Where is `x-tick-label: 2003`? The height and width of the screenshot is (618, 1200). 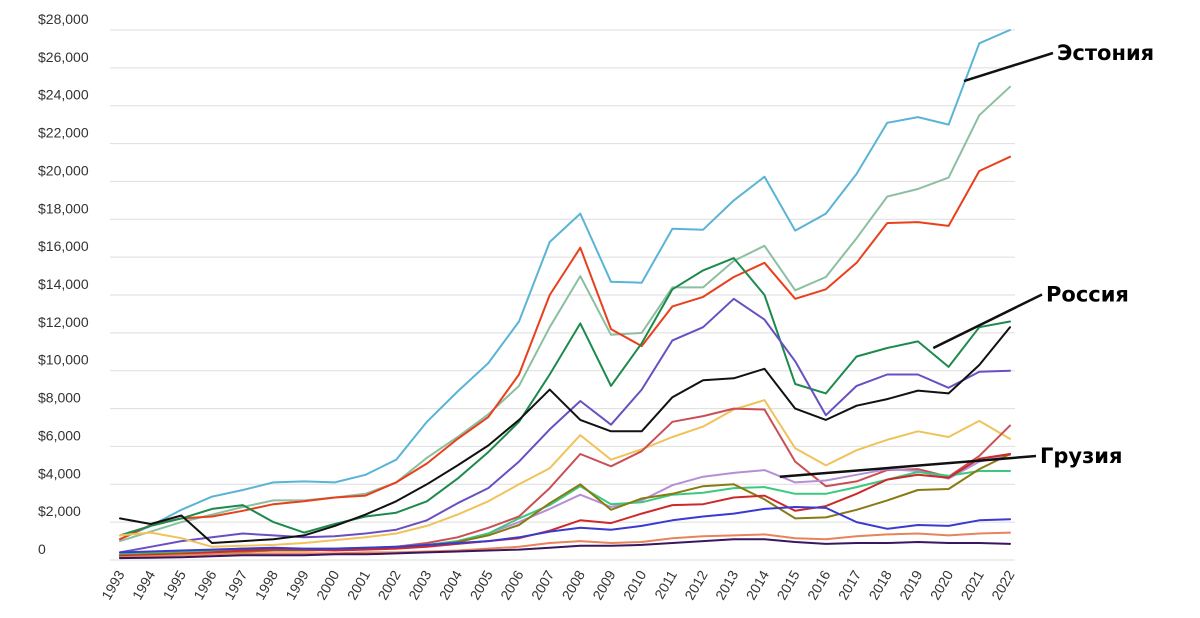 x-tick-label: 2003 is located at coordinates (420, 584).